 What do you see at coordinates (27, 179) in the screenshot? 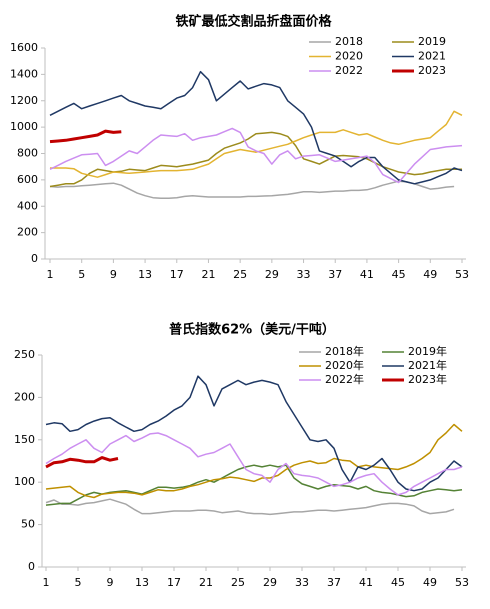
I see `y-tick-label: 600` at bounding box center [27, 179].